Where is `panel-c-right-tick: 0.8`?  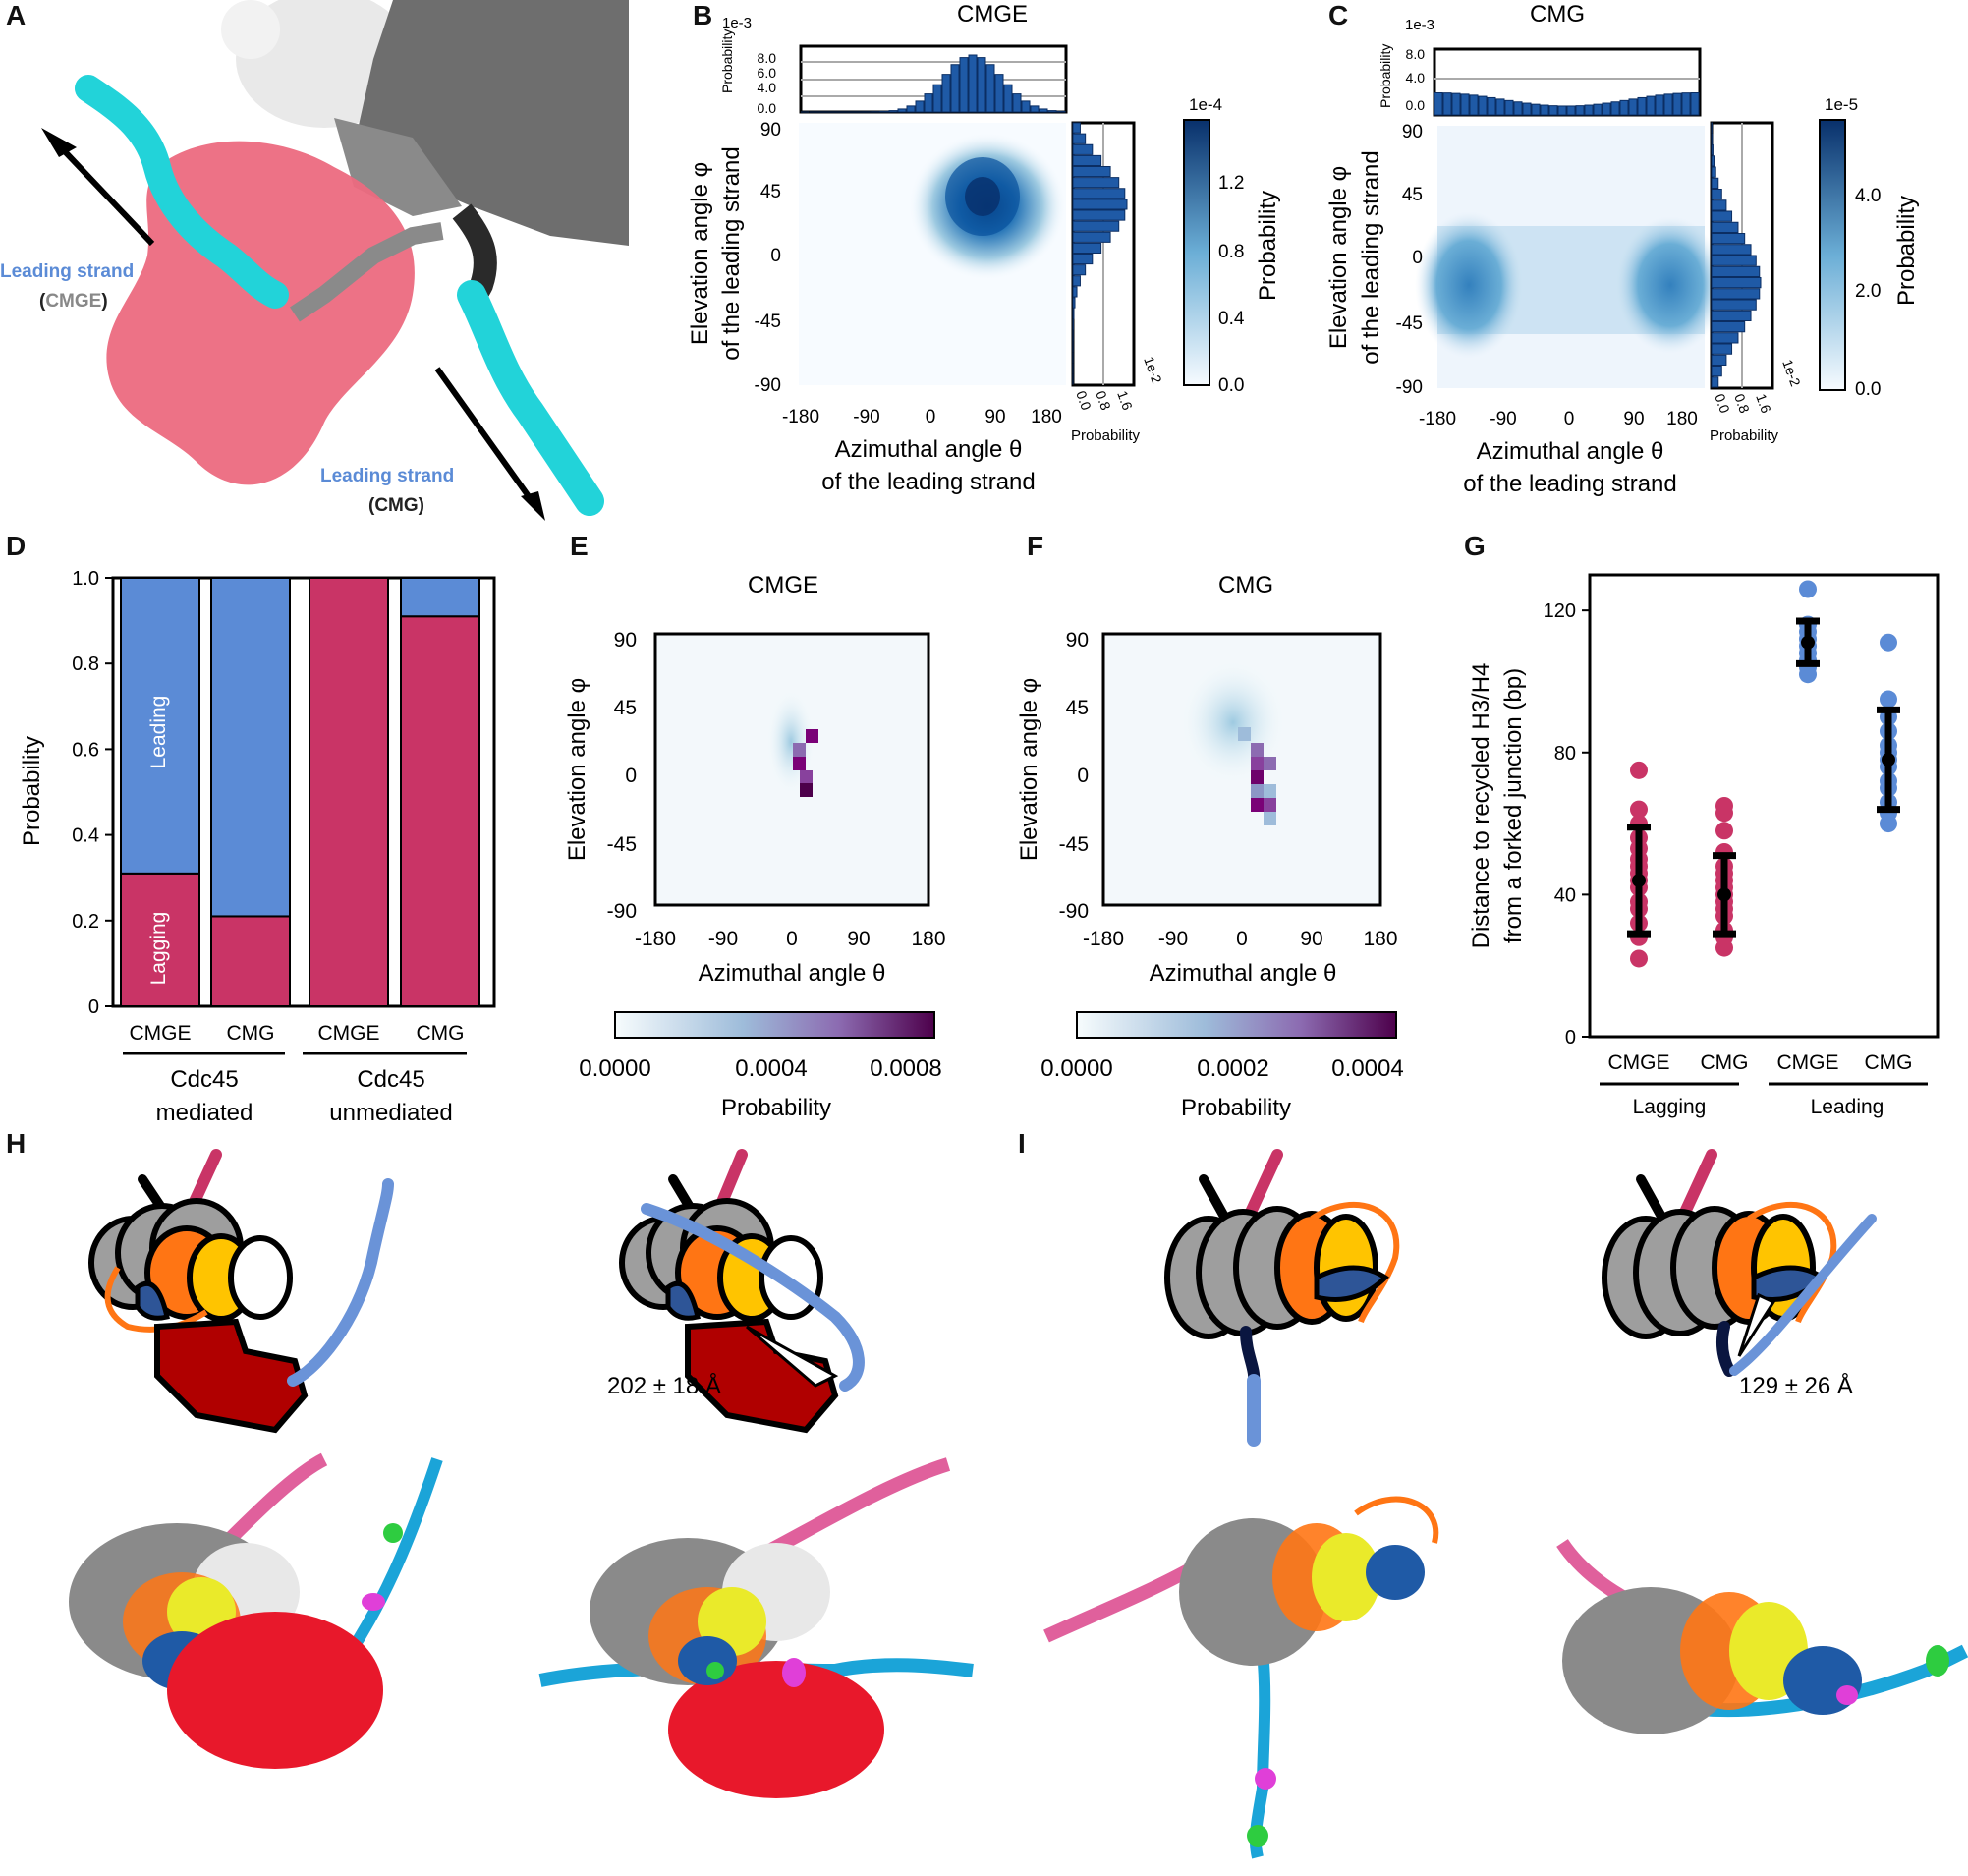
panel-c-right-tick: 0.8 is located at coordinates (1742, 404).